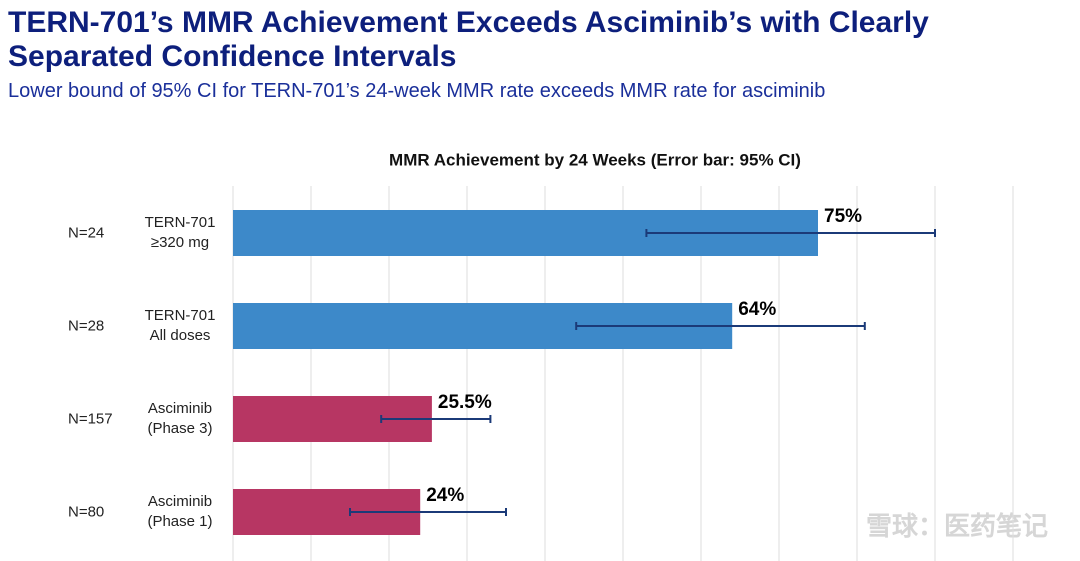  What do you see at coordinates (843, 216) in the screenshot?
I see `value-label: 75%` at bounding box center [843, 216].